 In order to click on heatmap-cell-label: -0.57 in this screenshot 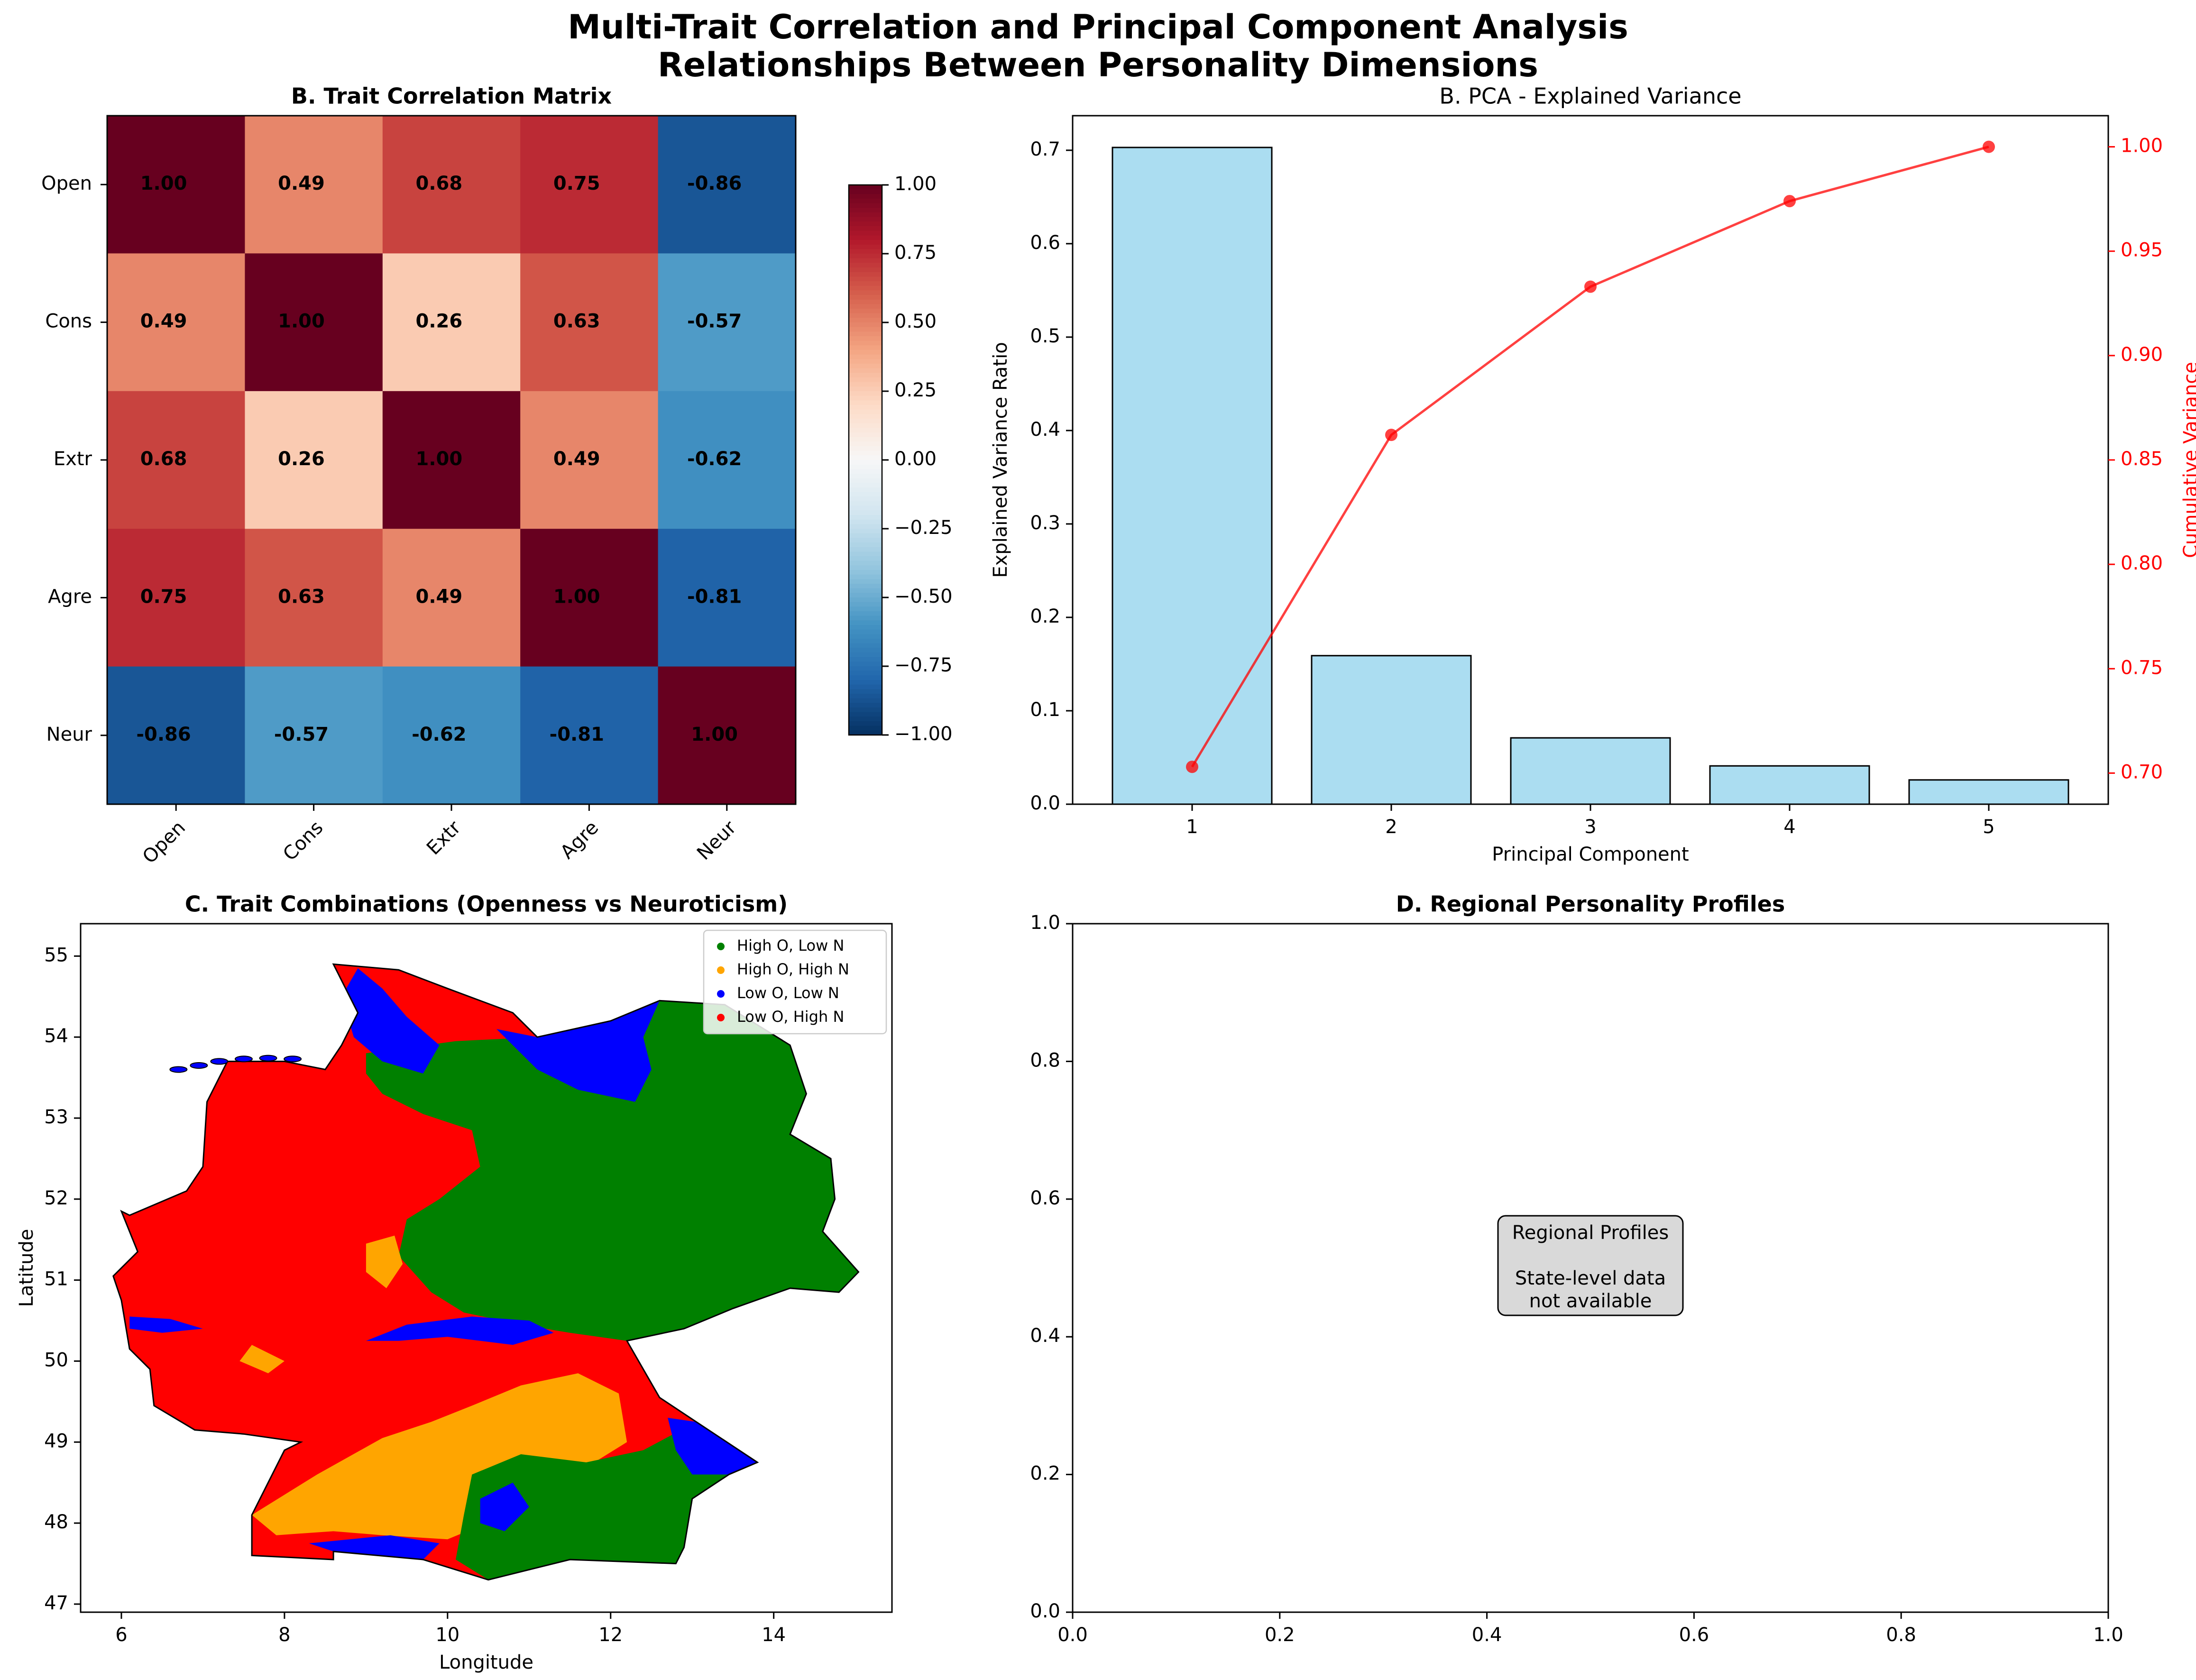, I will do `click(301, 734)`.